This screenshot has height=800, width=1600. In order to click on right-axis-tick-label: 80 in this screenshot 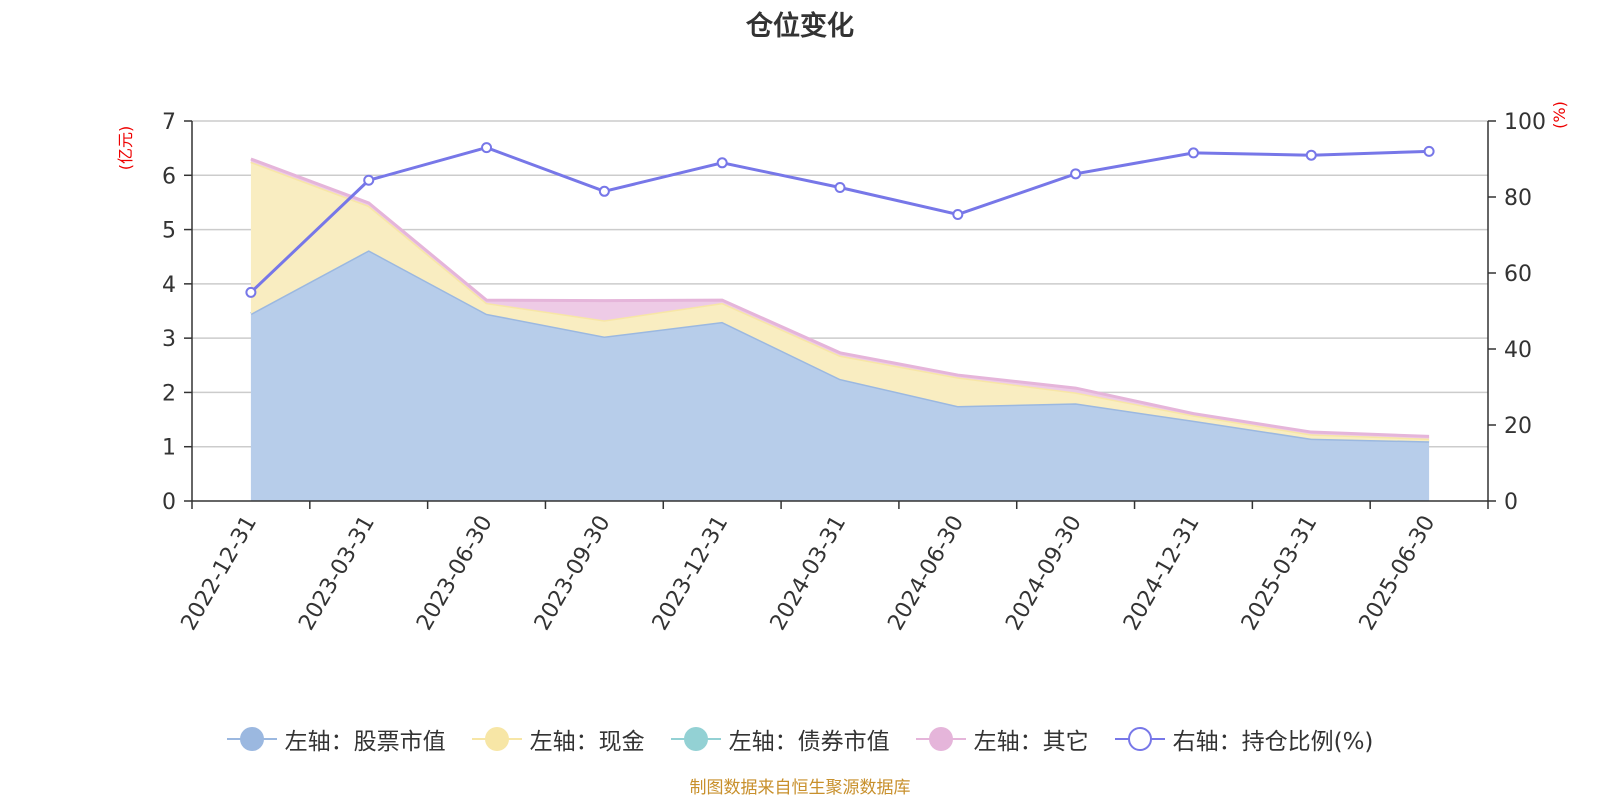, I will do `click(1518, 198)`.